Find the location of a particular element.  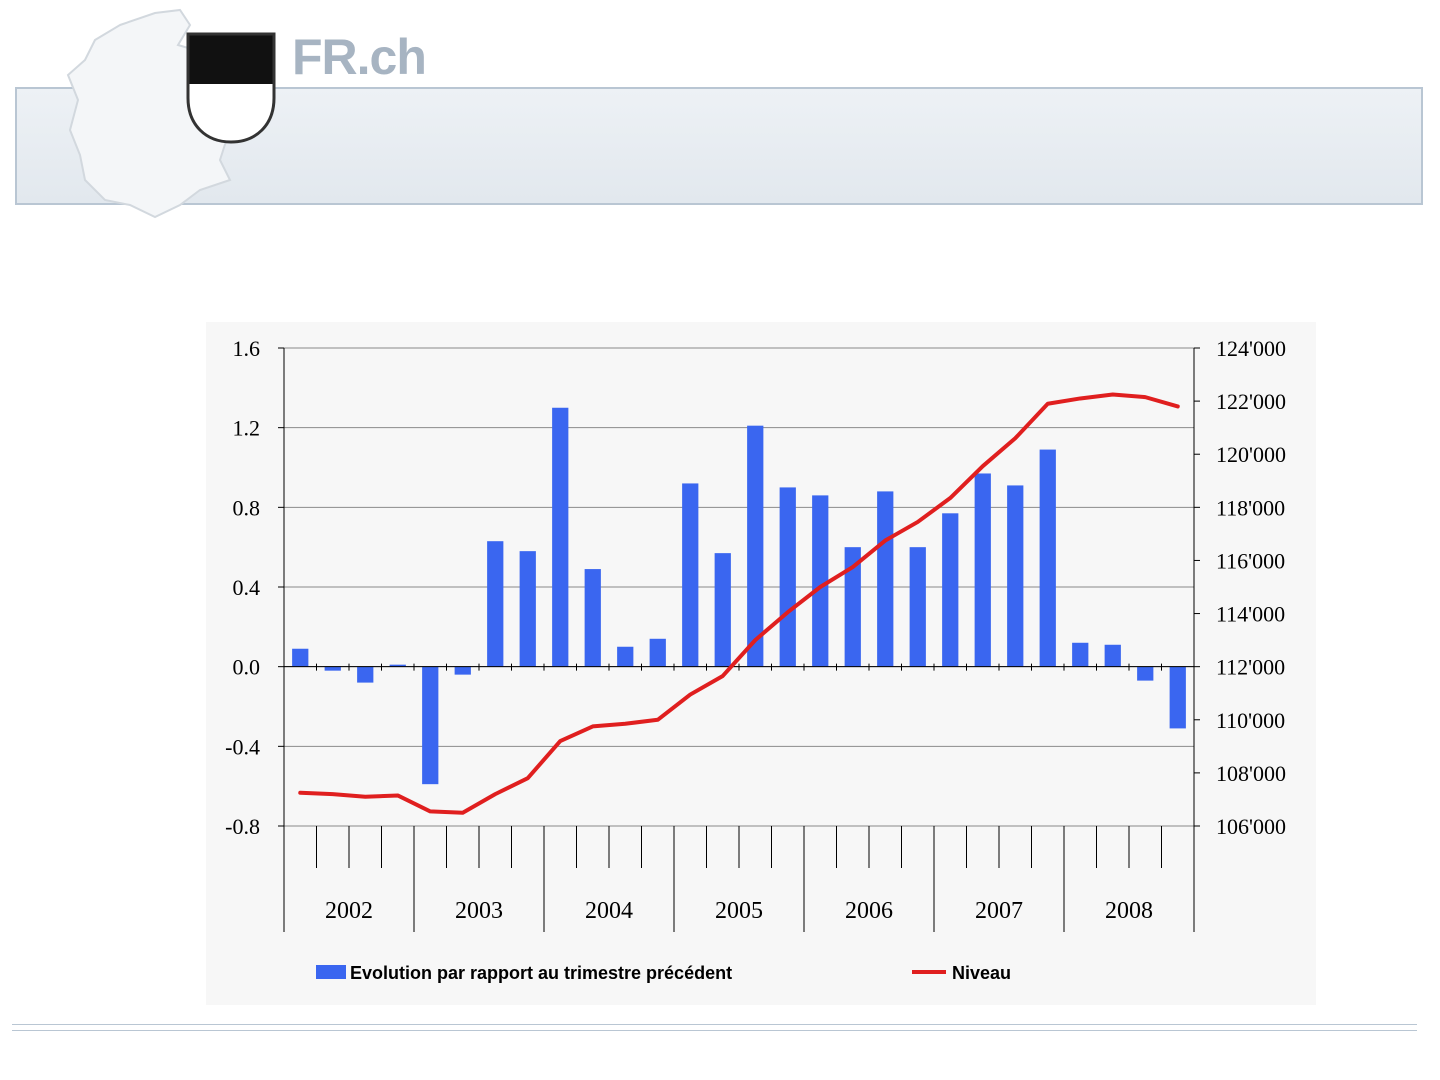

left-axis-tick-label: 1.6 is located at coordinates (247, 348).